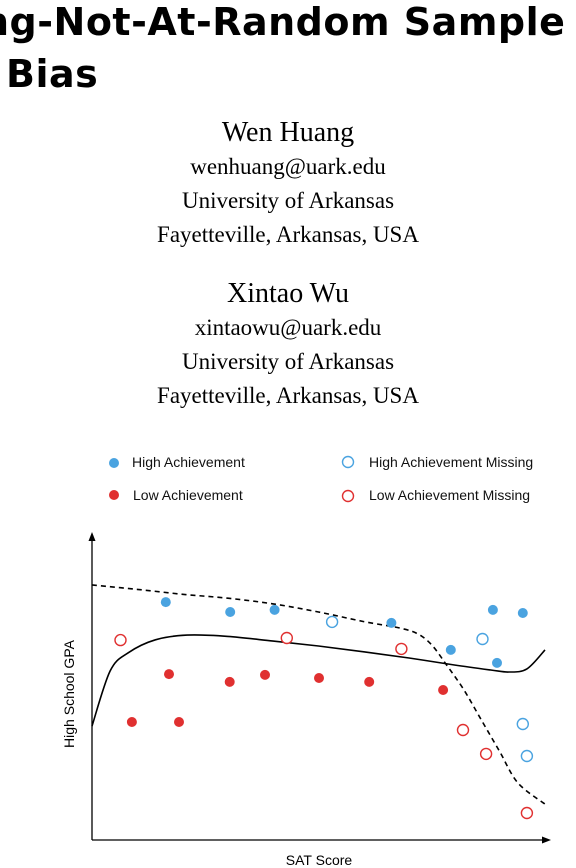 The image size is (576, 868). What do you see at coordinates (52, 74) in the screenshot?
I see `title-line-2: Bias` at bounding box center [52, 74].